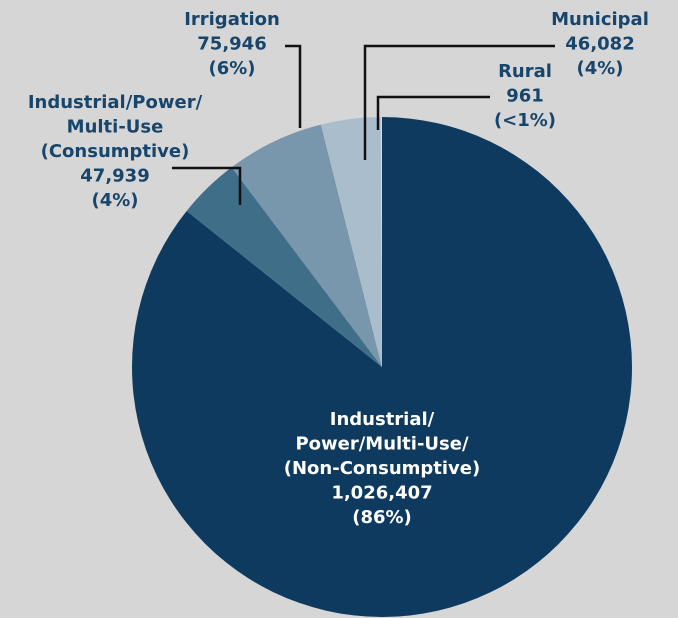 Image resolution: width=678 pixels, height=618 pixels. What do you see at coordinates (231, 44) in the screenshot?
I see `value-label: 75,946` at bounding box center [231, 44].